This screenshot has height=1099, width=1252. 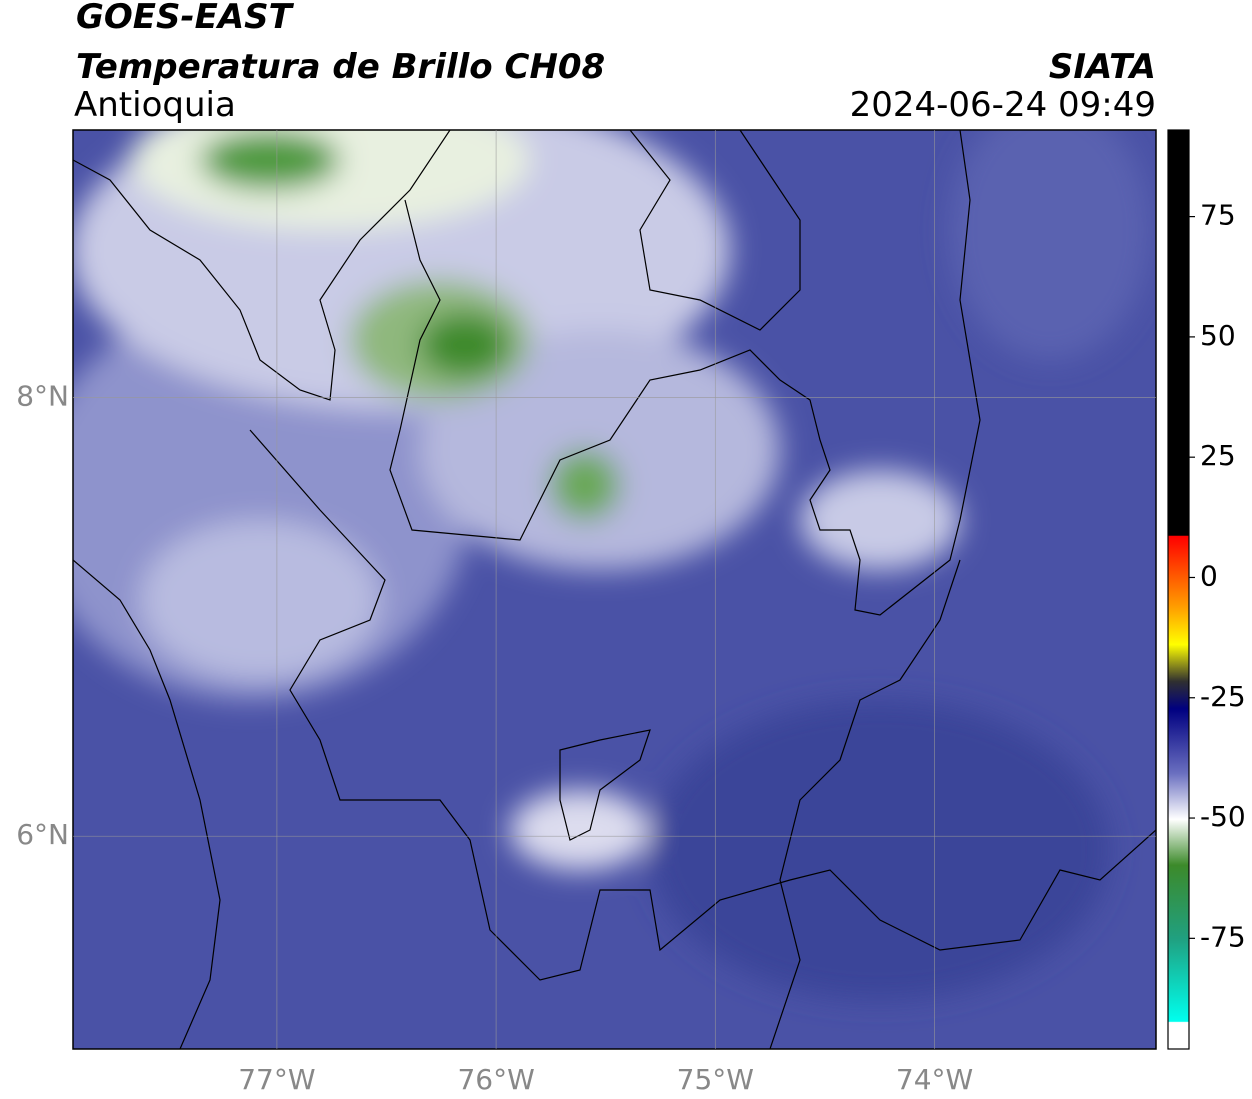 I want to click on source: SIATA, so click(x=1102, y=67).